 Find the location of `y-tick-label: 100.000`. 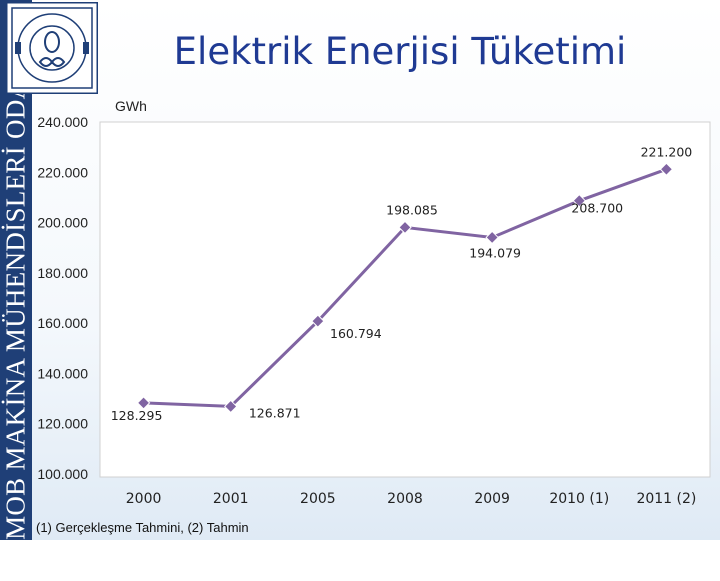

y-tick-label: 100.000 is located at coordinates (62, 474).